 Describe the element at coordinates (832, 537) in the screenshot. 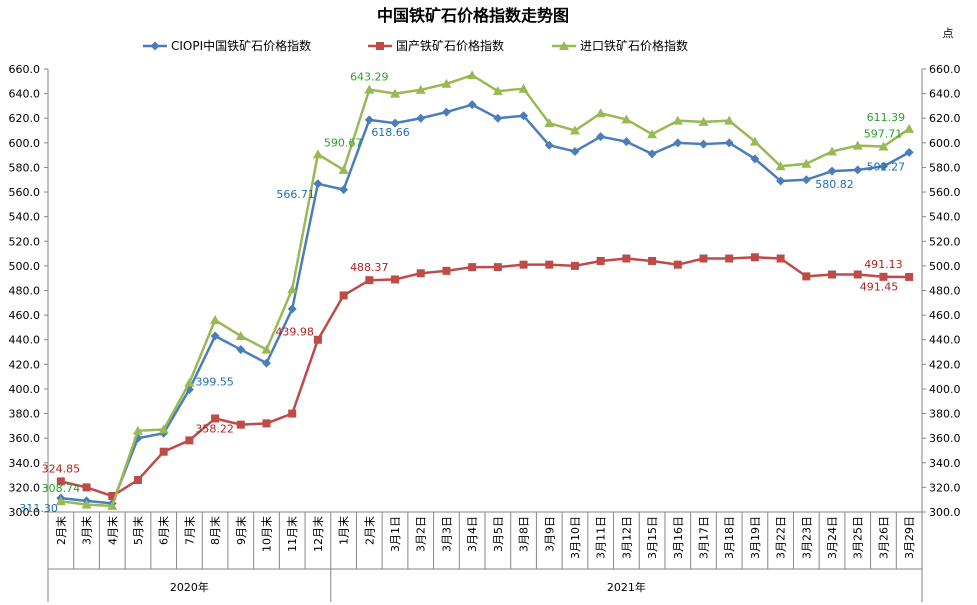

I see `x-tick-label: 3月24日` at that location.